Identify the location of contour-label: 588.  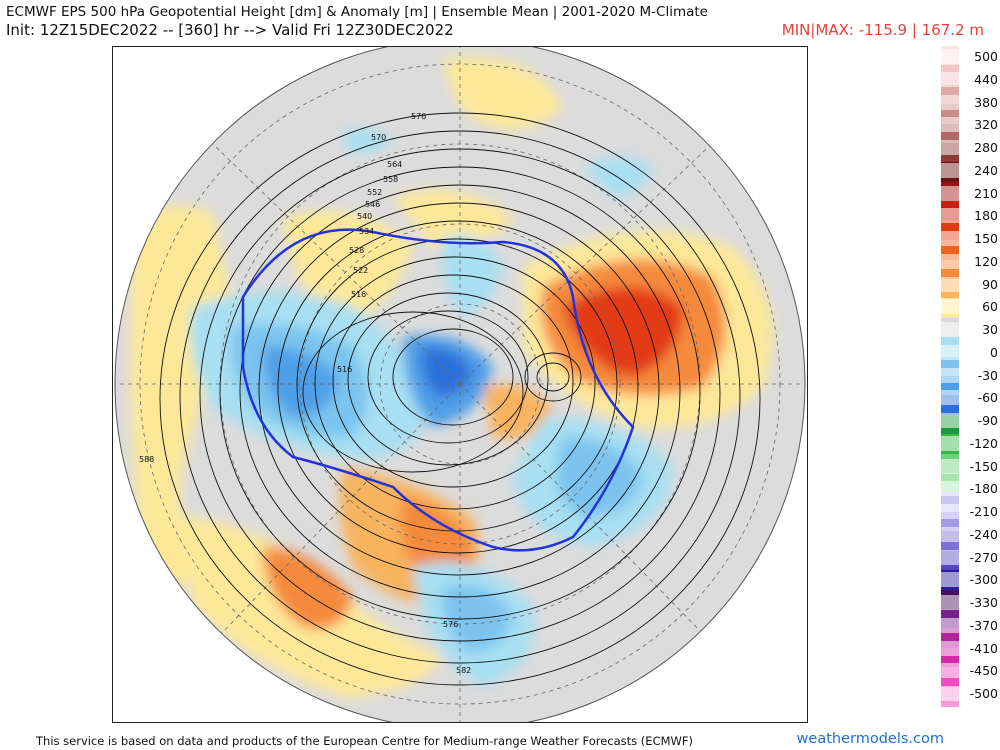
(146, 459).